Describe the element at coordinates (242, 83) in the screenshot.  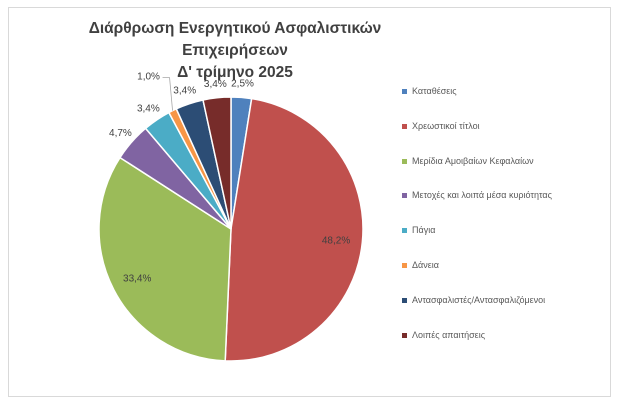
I see `data-label: 2,5%` at that location.